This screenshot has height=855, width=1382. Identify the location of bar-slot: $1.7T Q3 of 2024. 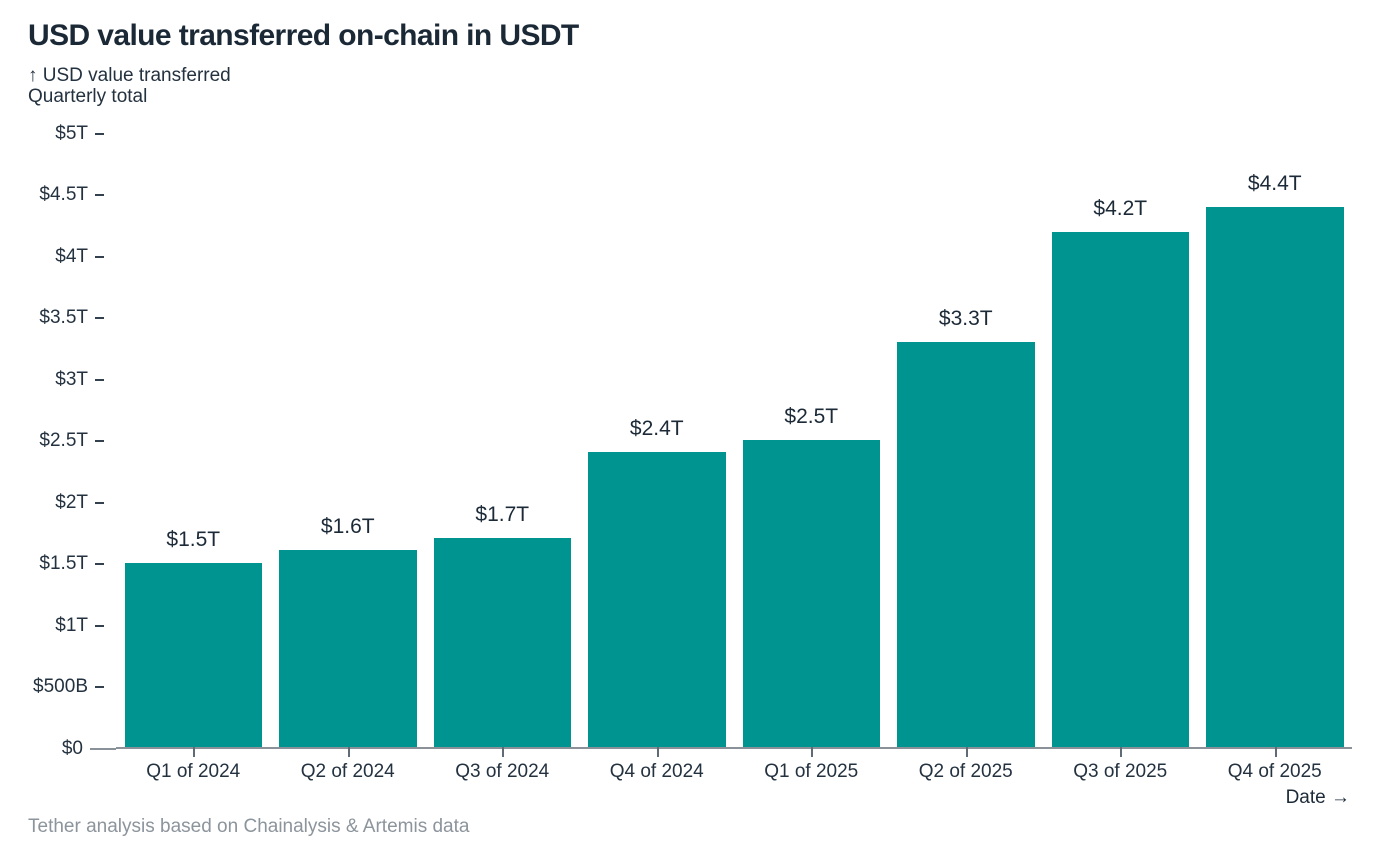
(502, 458).